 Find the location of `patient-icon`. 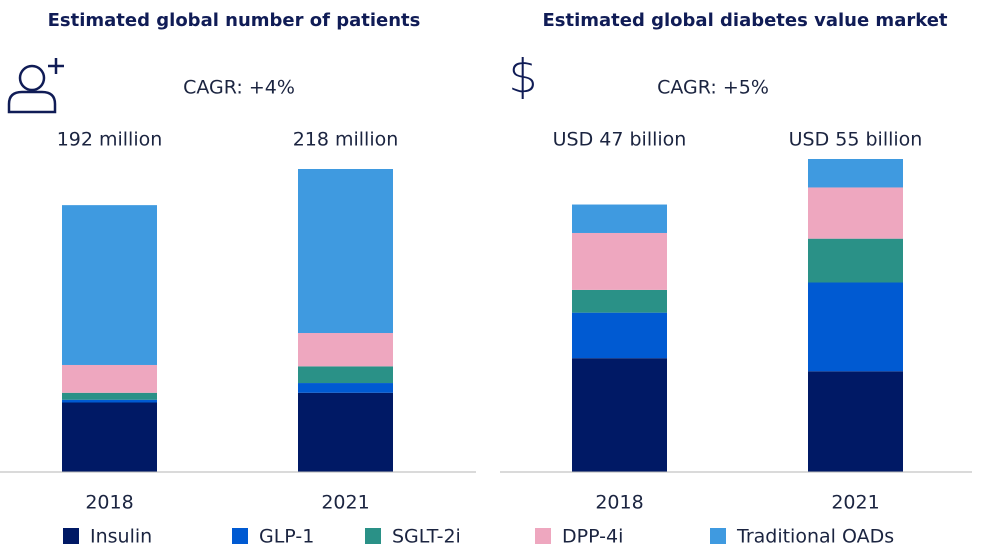

patient-icon is located at coordinates (35, 86).